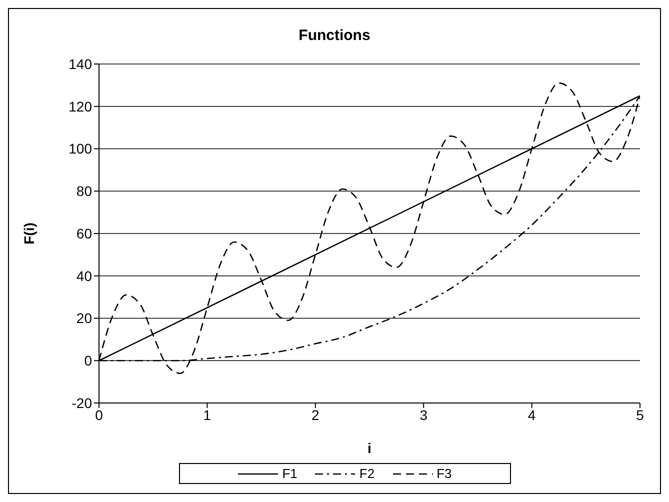 Image resolution: width=669 pixels, height=502 pixels. I want to click on y-axis-title: F(i), so click(28, 233).